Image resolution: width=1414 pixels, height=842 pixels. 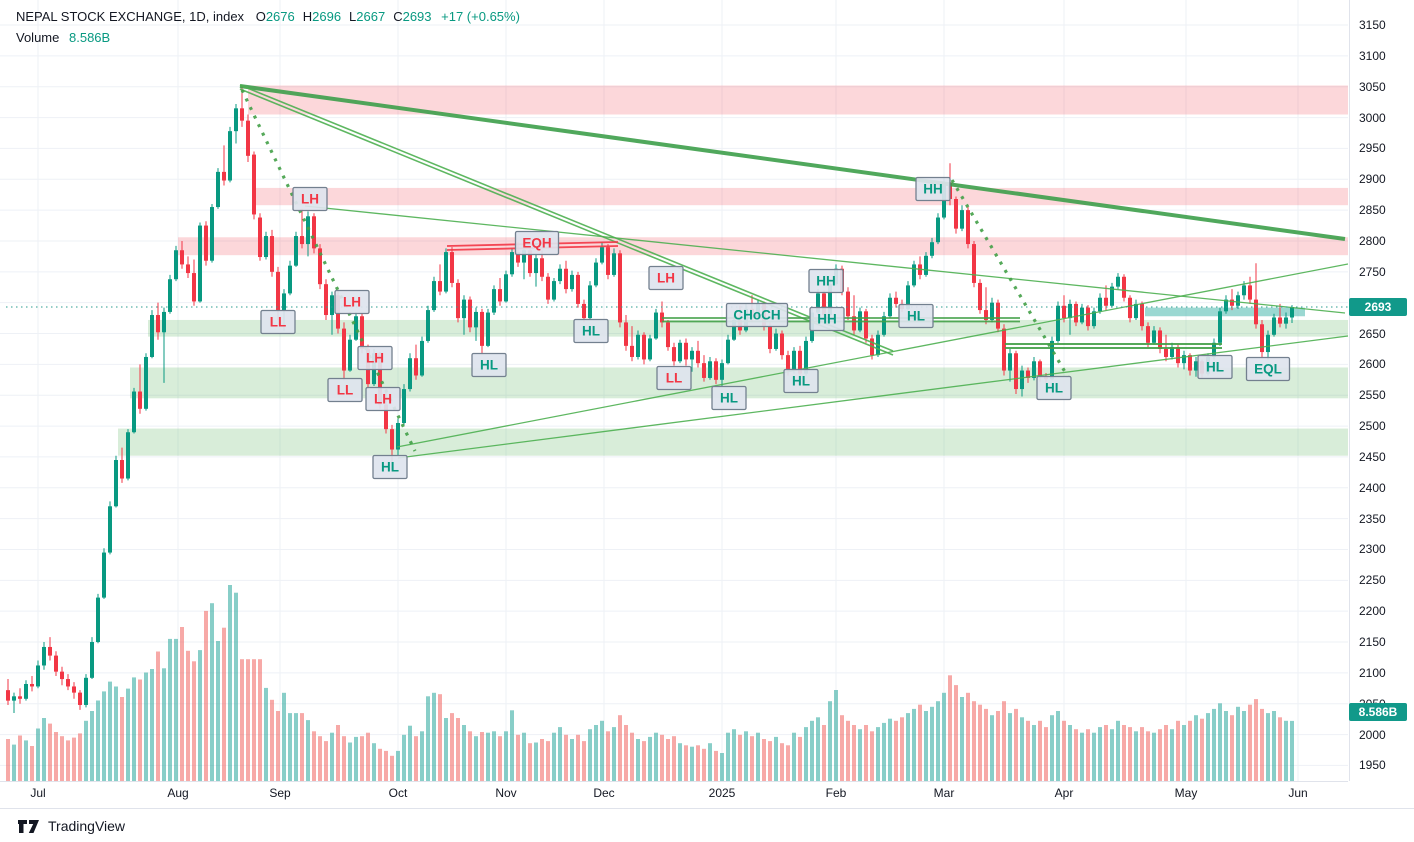 What do you see at coordinates (1372, 734) in the screenshot?
I see `price-tick-2000: 2000` at bounding box center [1372, 734].